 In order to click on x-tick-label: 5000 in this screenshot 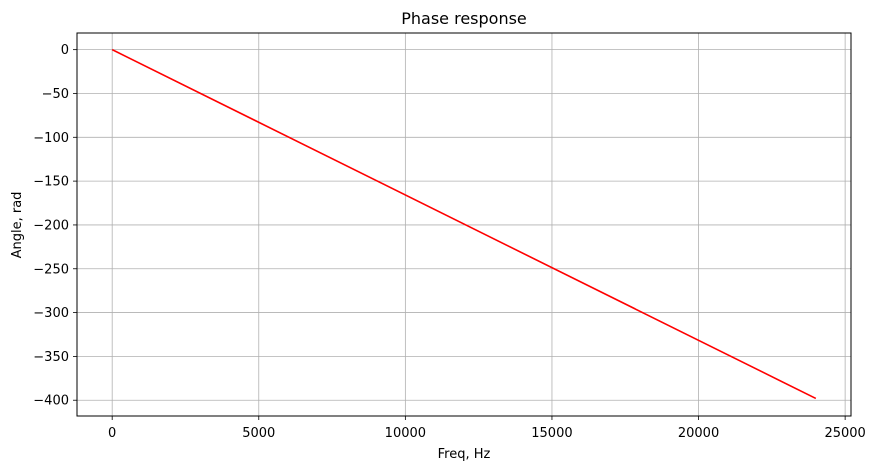, I will do `click(258, 433)`.